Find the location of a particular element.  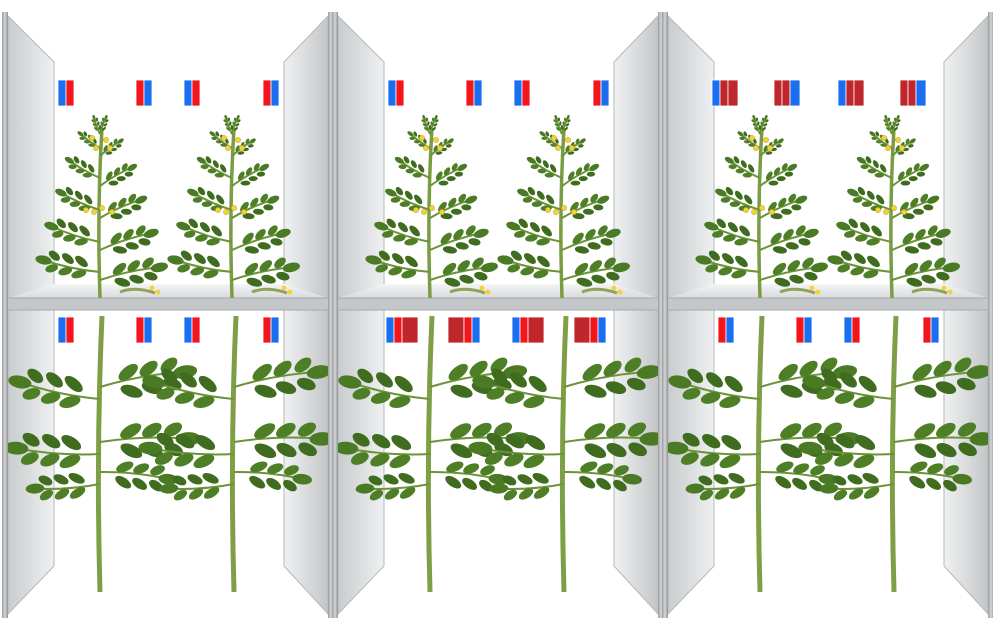

shelf-edge is located at coordinates (828, 304).